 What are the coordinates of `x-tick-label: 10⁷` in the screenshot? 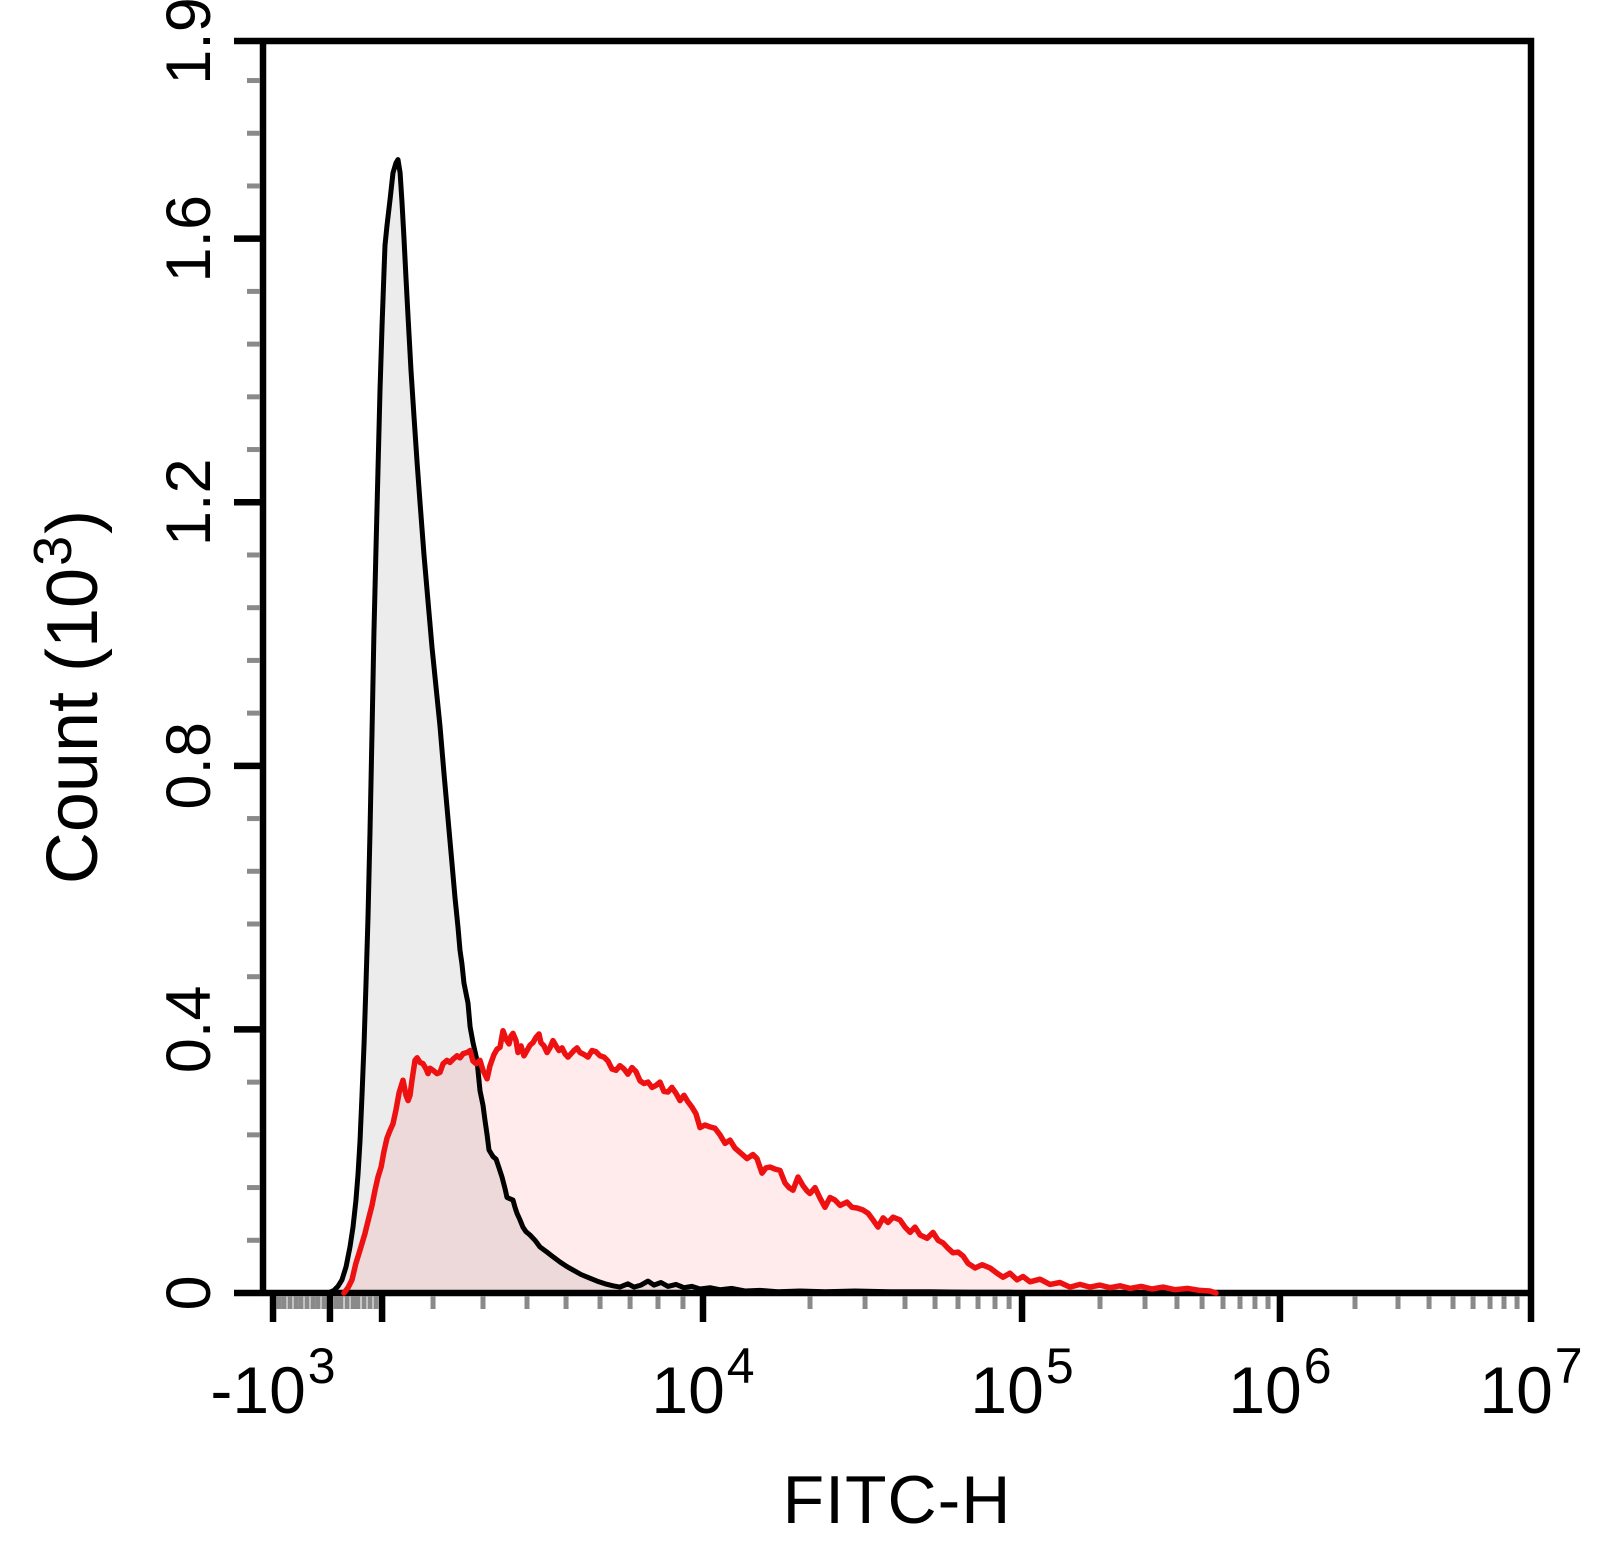 It's located at (1530, 1382).